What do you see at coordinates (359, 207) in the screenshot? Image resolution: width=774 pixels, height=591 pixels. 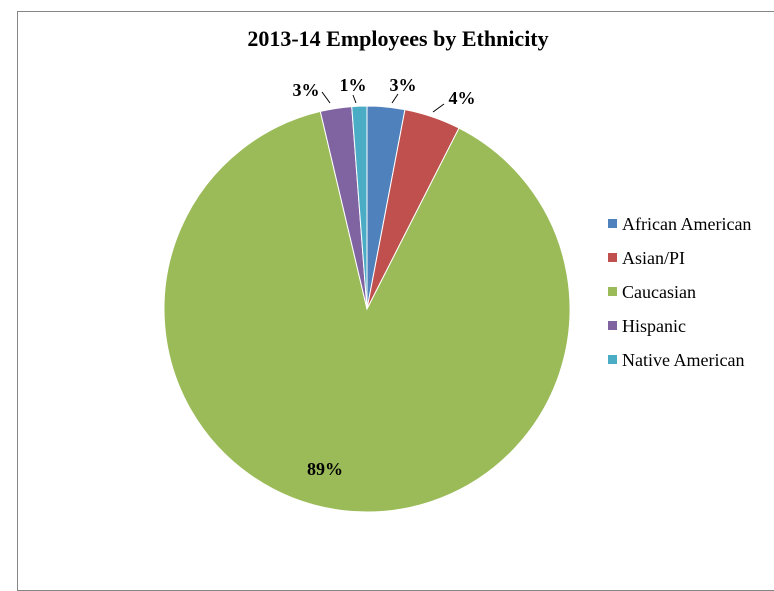 I see `pie-slice-native-american` at bounding box center [359, 207].